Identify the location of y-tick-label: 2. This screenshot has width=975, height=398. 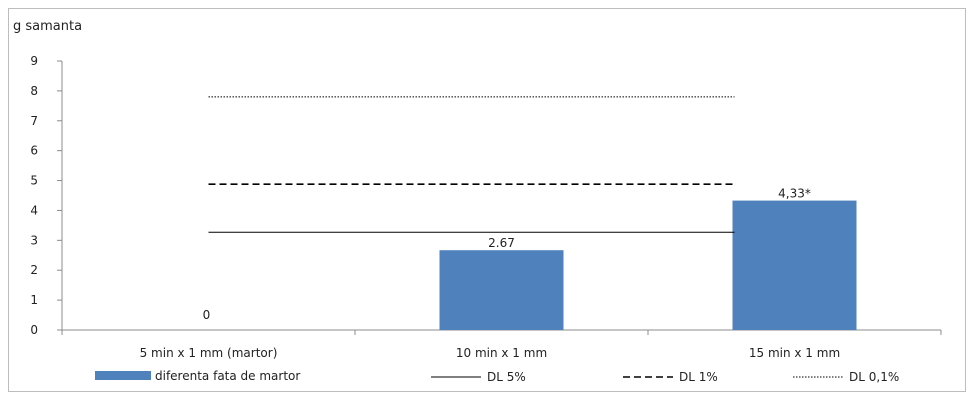
(34, 270).